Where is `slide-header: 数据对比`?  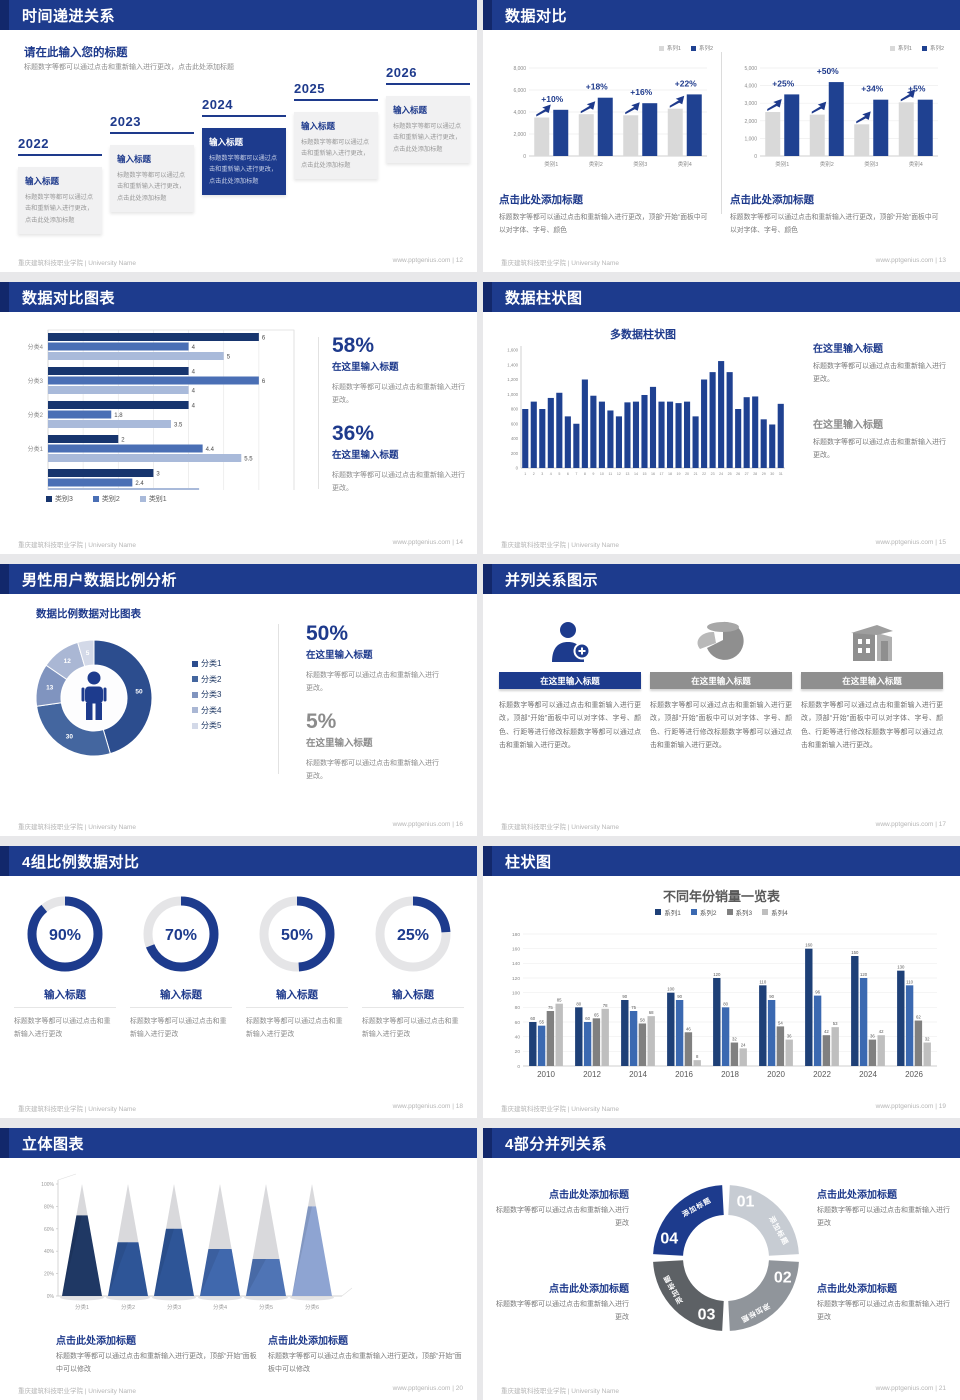
slide-header: 数据对比 is located at coordinates (721, 15).